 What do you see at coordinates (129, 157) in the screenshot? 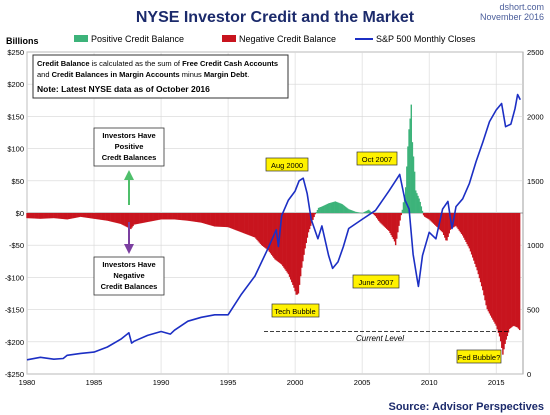
I see `positive-callout-line-3: Credt Balances` at bounding box center [129, 157].